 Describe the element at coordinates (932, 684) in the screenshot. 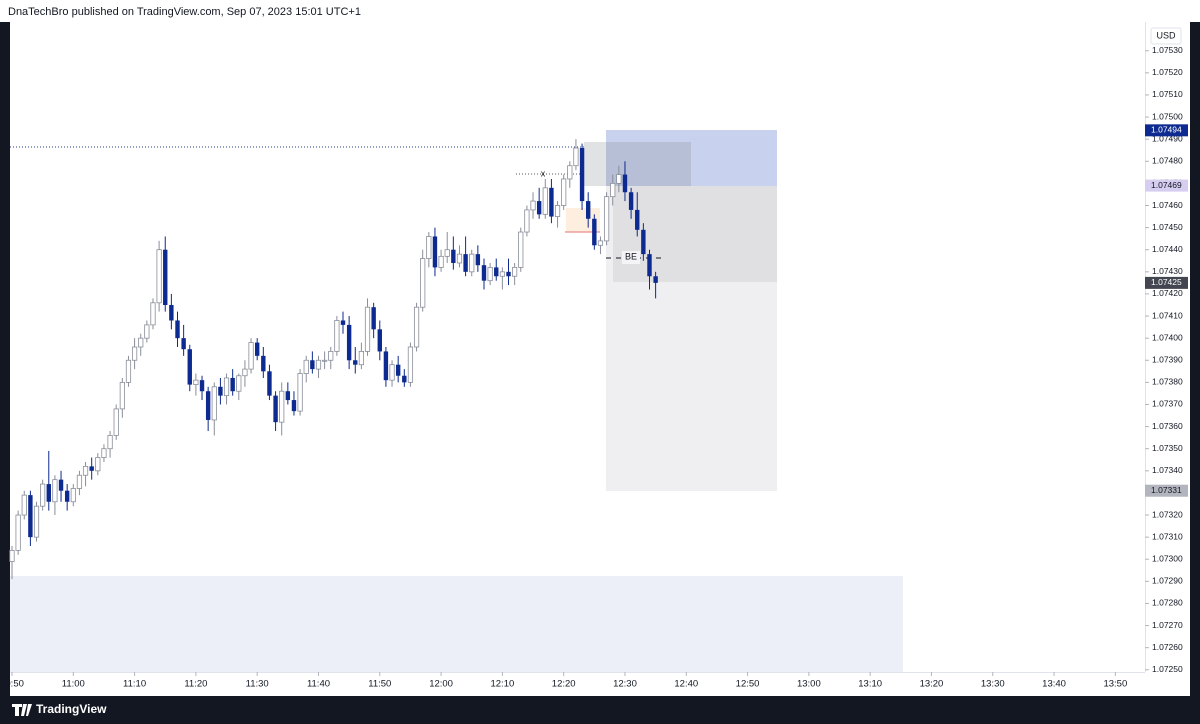

I see `x-tick-label: 13:20` at that location.